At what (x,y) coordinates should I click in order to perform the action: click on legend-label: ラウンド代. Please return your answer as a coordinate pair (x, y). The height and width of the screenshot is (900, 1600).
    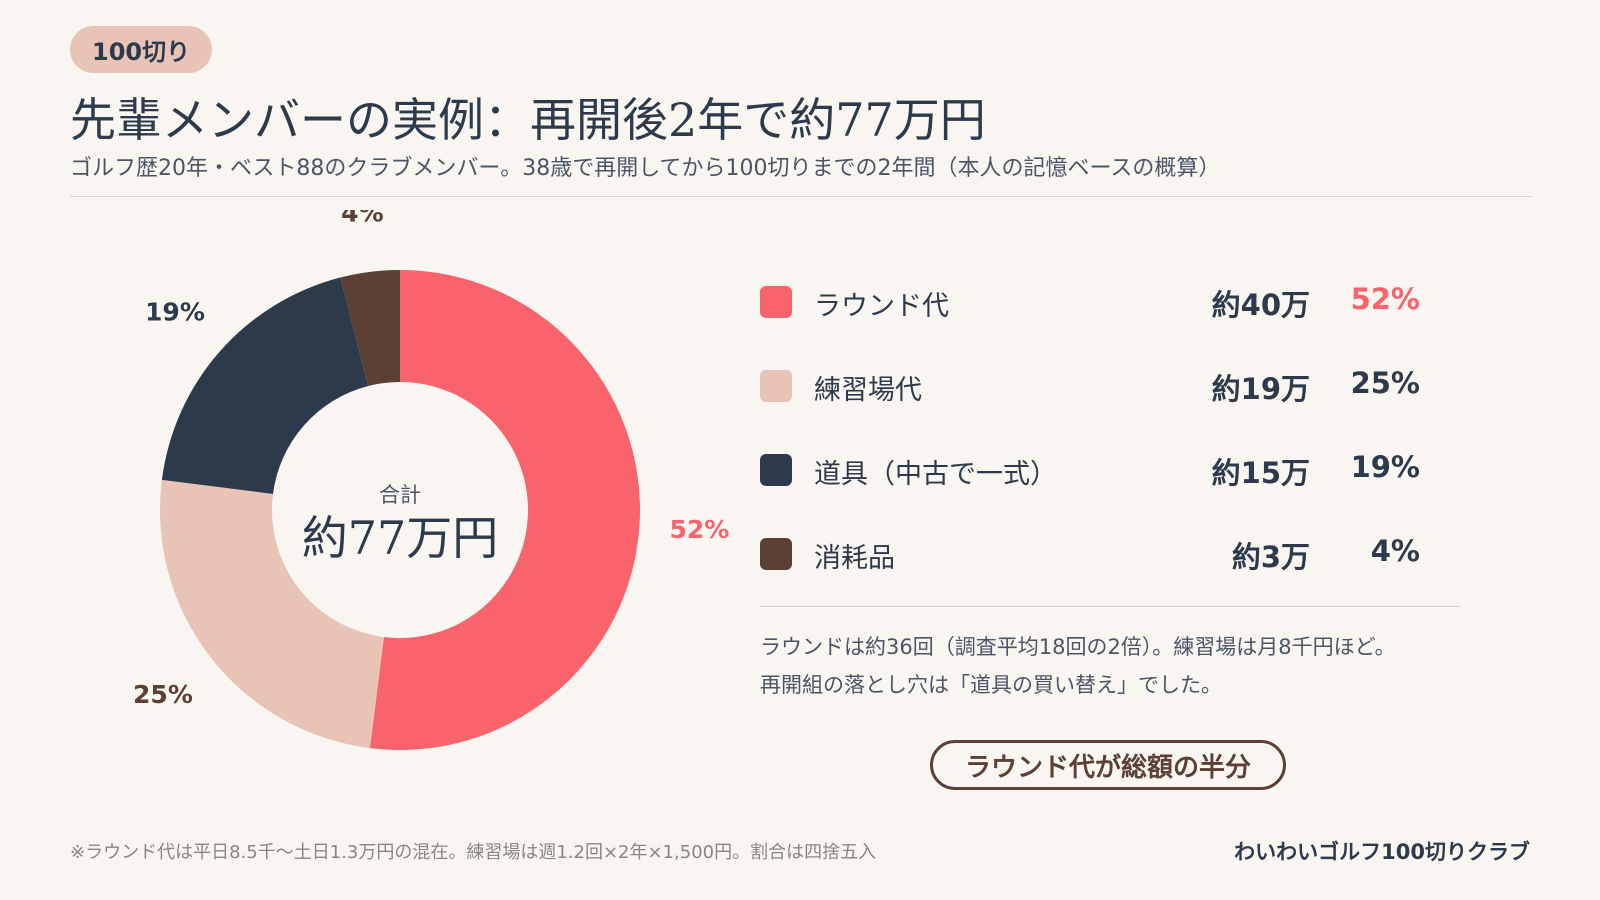
    Looking at the image, I should click on (881, 306).